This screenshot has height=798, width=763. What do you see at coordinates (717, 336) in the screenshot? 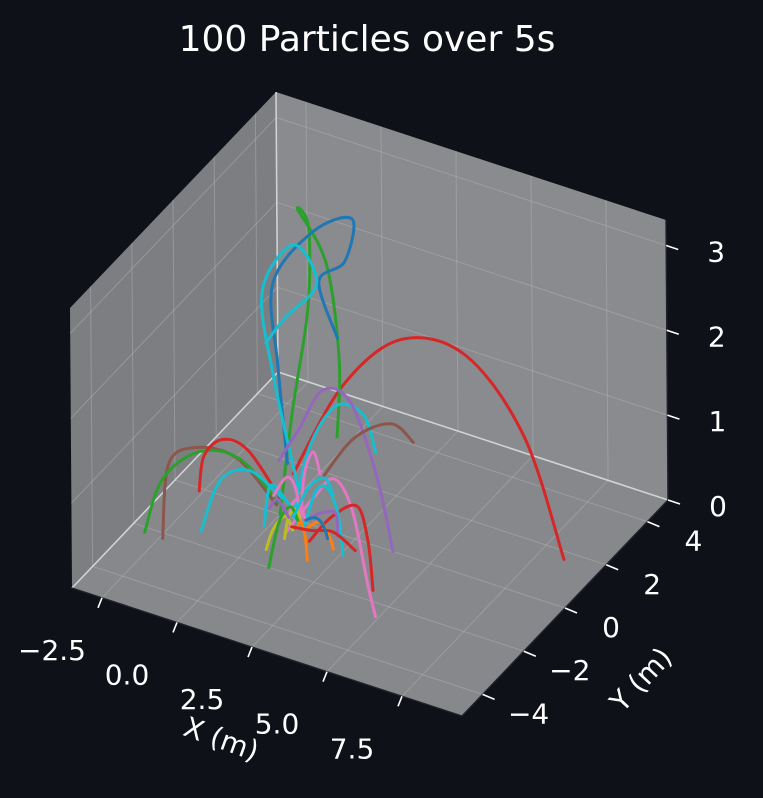
I see `z-tick-label: 2` at bounding box center [717, 336].